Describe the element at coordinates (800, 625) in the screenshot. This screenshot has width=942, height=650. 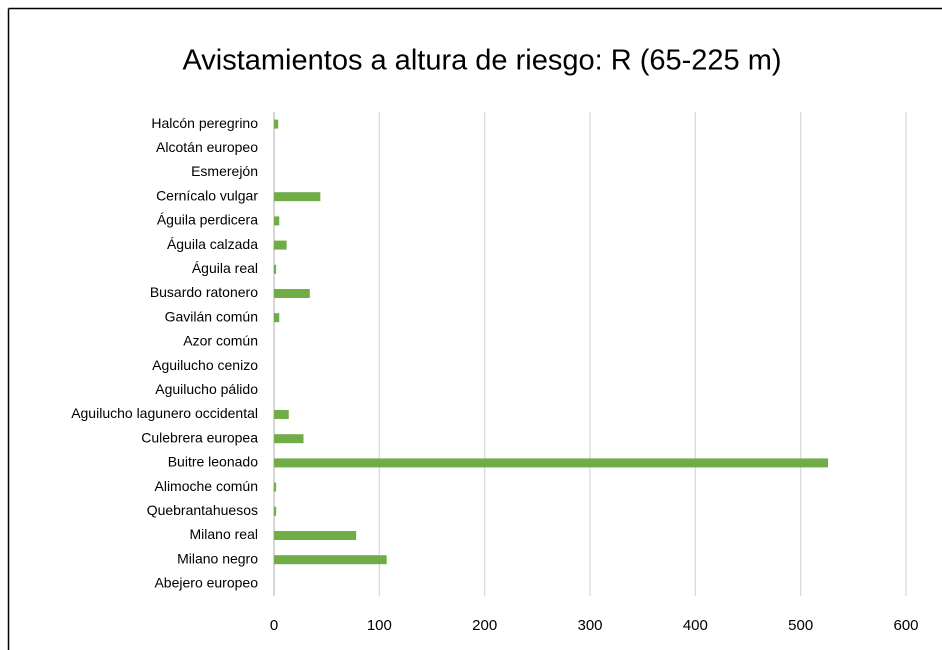
I see `x-tick-label: 500` at that location.